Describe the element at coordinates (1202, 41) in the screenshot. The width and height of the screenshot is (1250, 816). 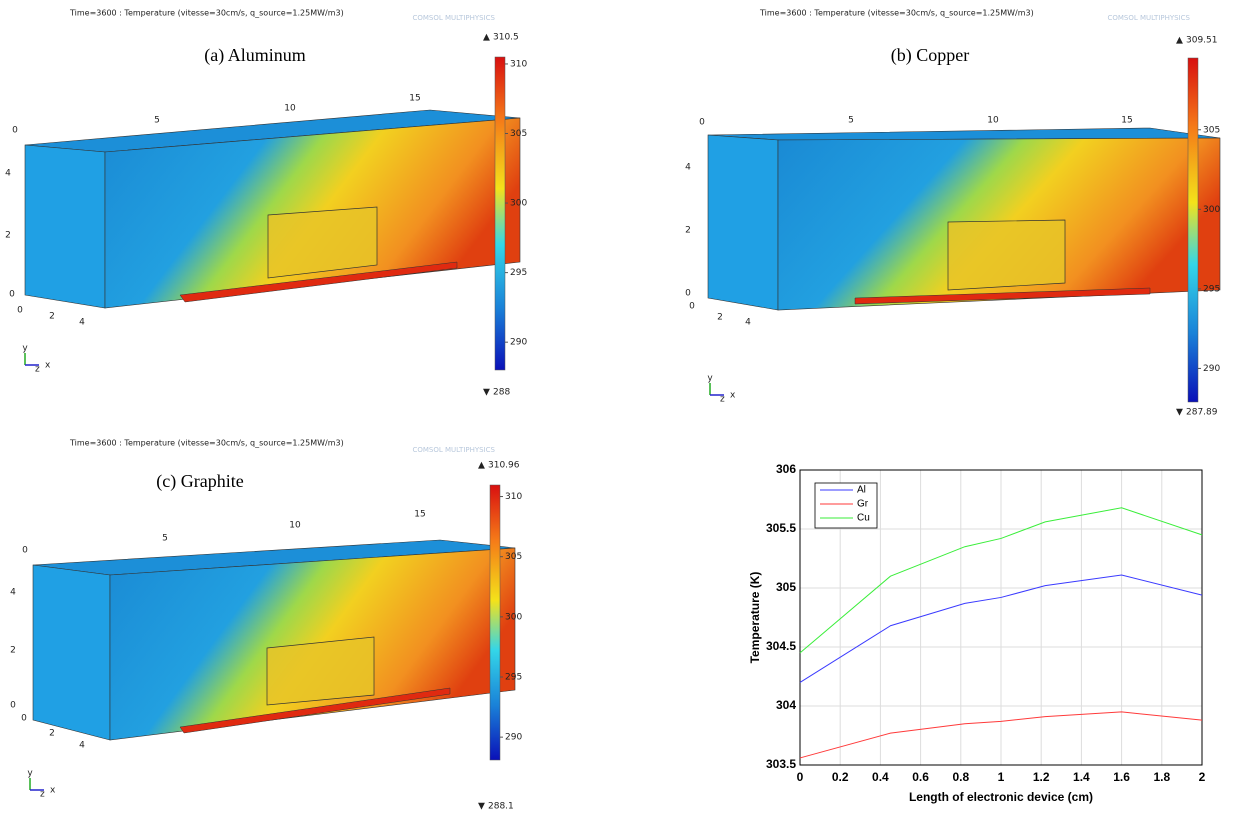
I see `colorbar-max: 309.51` at that location.